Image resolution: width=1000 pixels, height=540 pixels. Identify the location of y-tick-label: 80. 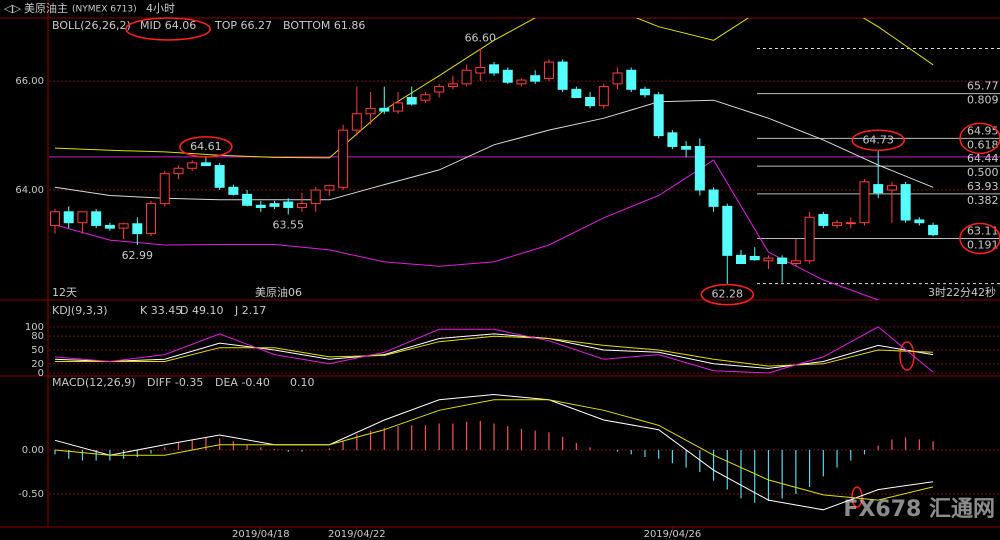
(37, 336).